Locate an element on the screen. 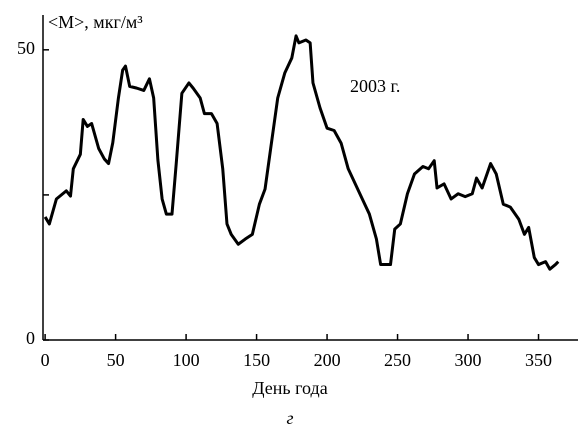 The image size is (580, 435). x-tick-label: 200 is located at coordinates (327, 360).